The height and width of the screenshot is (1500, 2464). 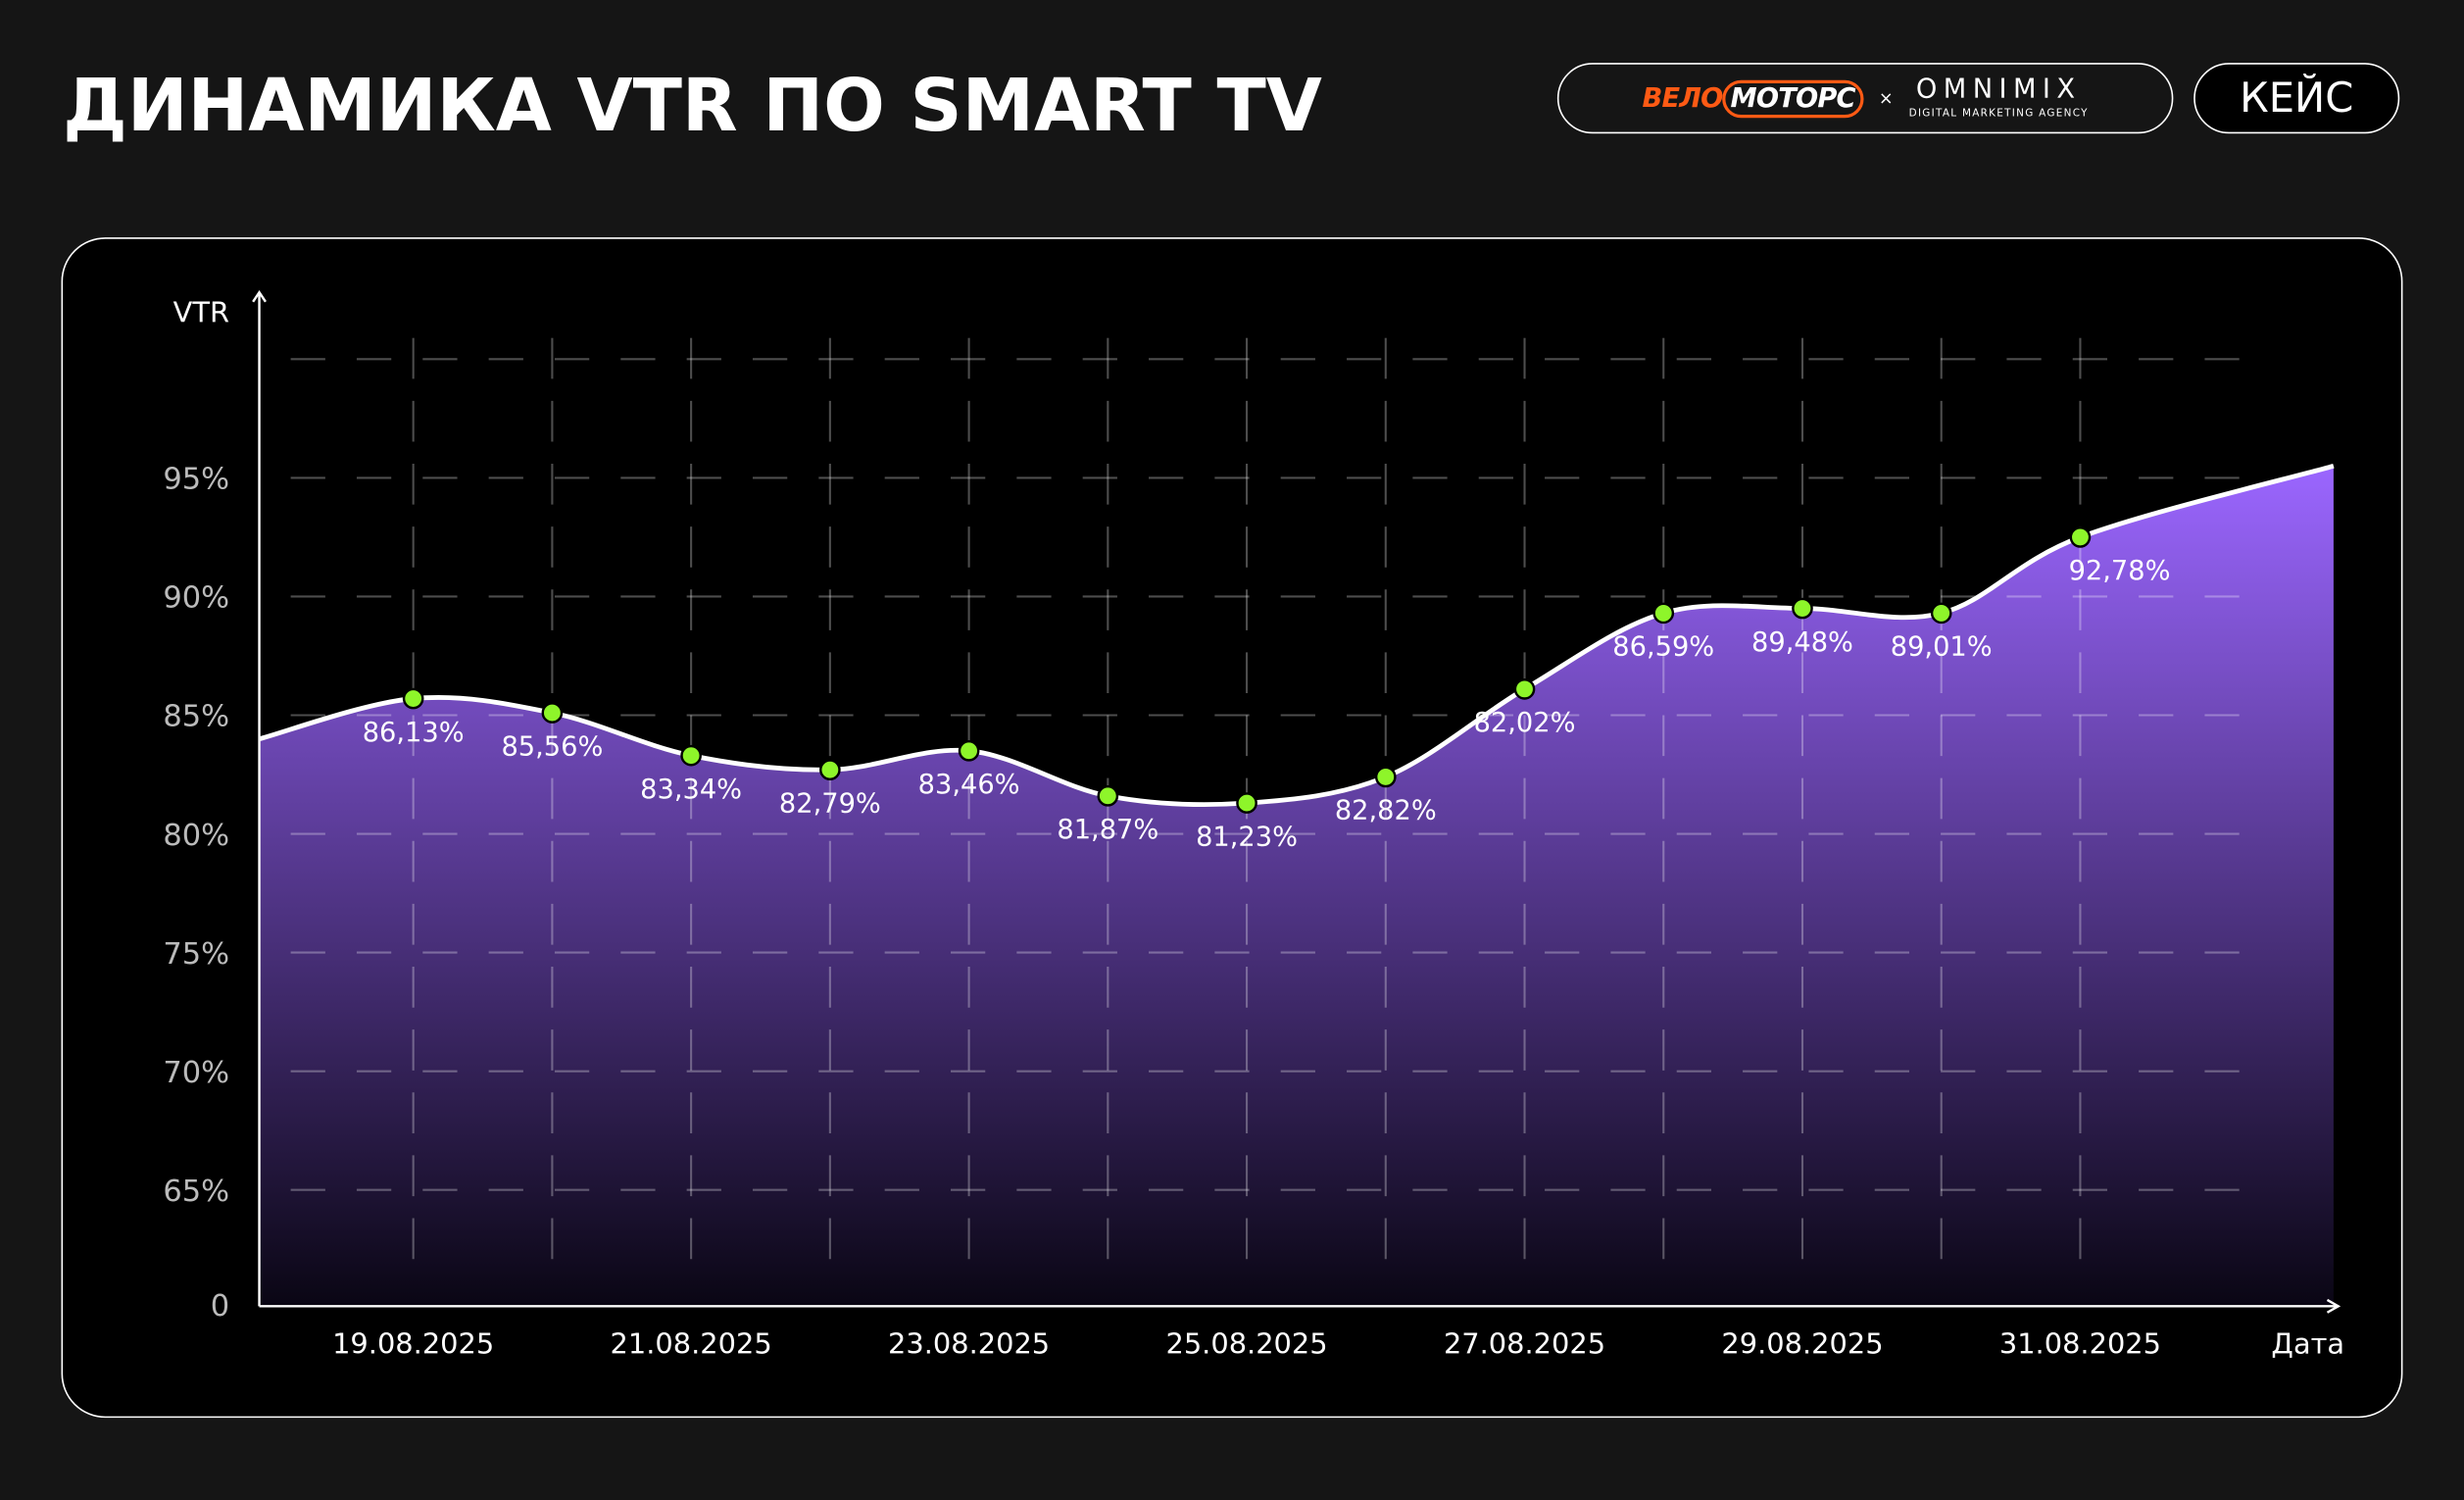 I want to click on data-label: 86,59%, so click(x=1663, y=647).